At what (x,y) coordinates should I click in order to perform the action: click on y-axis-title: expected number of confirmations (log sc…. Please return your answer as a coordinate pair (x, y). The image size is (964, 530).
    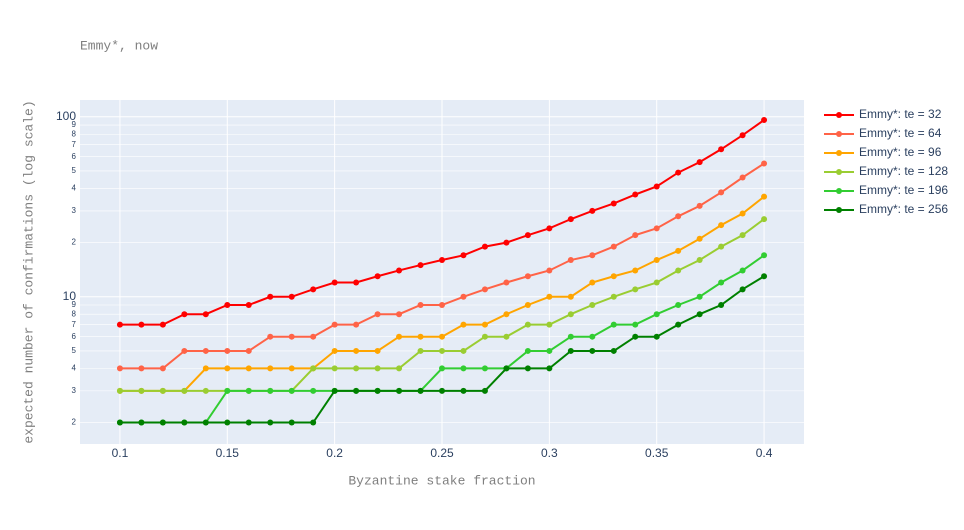
    Looking at the image, I should click on (28, 271).